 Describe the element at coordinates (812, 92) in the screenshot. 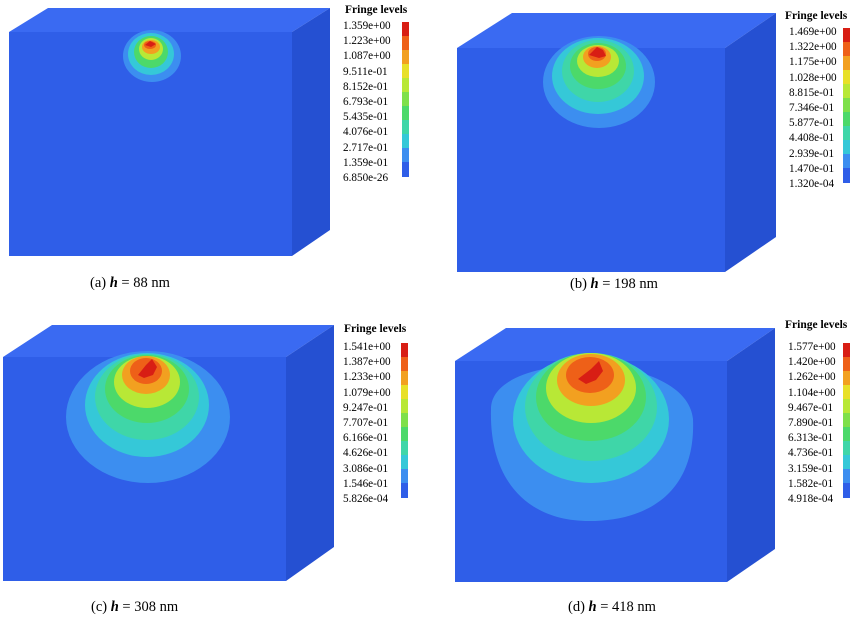

I see `legend-label: 8.815e-01` at that location.